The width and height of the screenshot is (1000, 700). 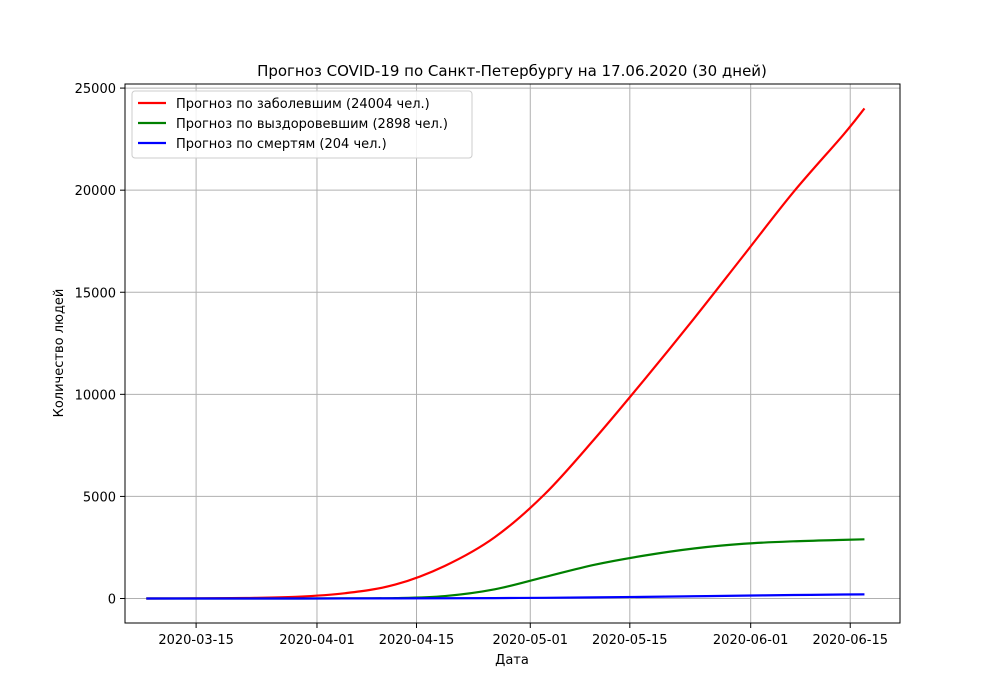 I want to click on y-tick-label: 5000, so click(x=99, y=497).